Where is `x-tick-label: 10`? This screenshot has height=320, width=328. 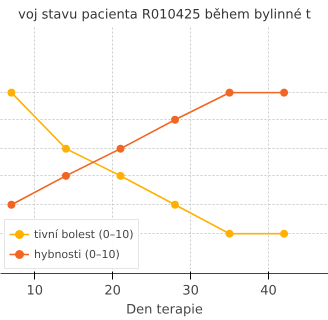
x-tick-label: 10 is located at coordinates (35, 291).